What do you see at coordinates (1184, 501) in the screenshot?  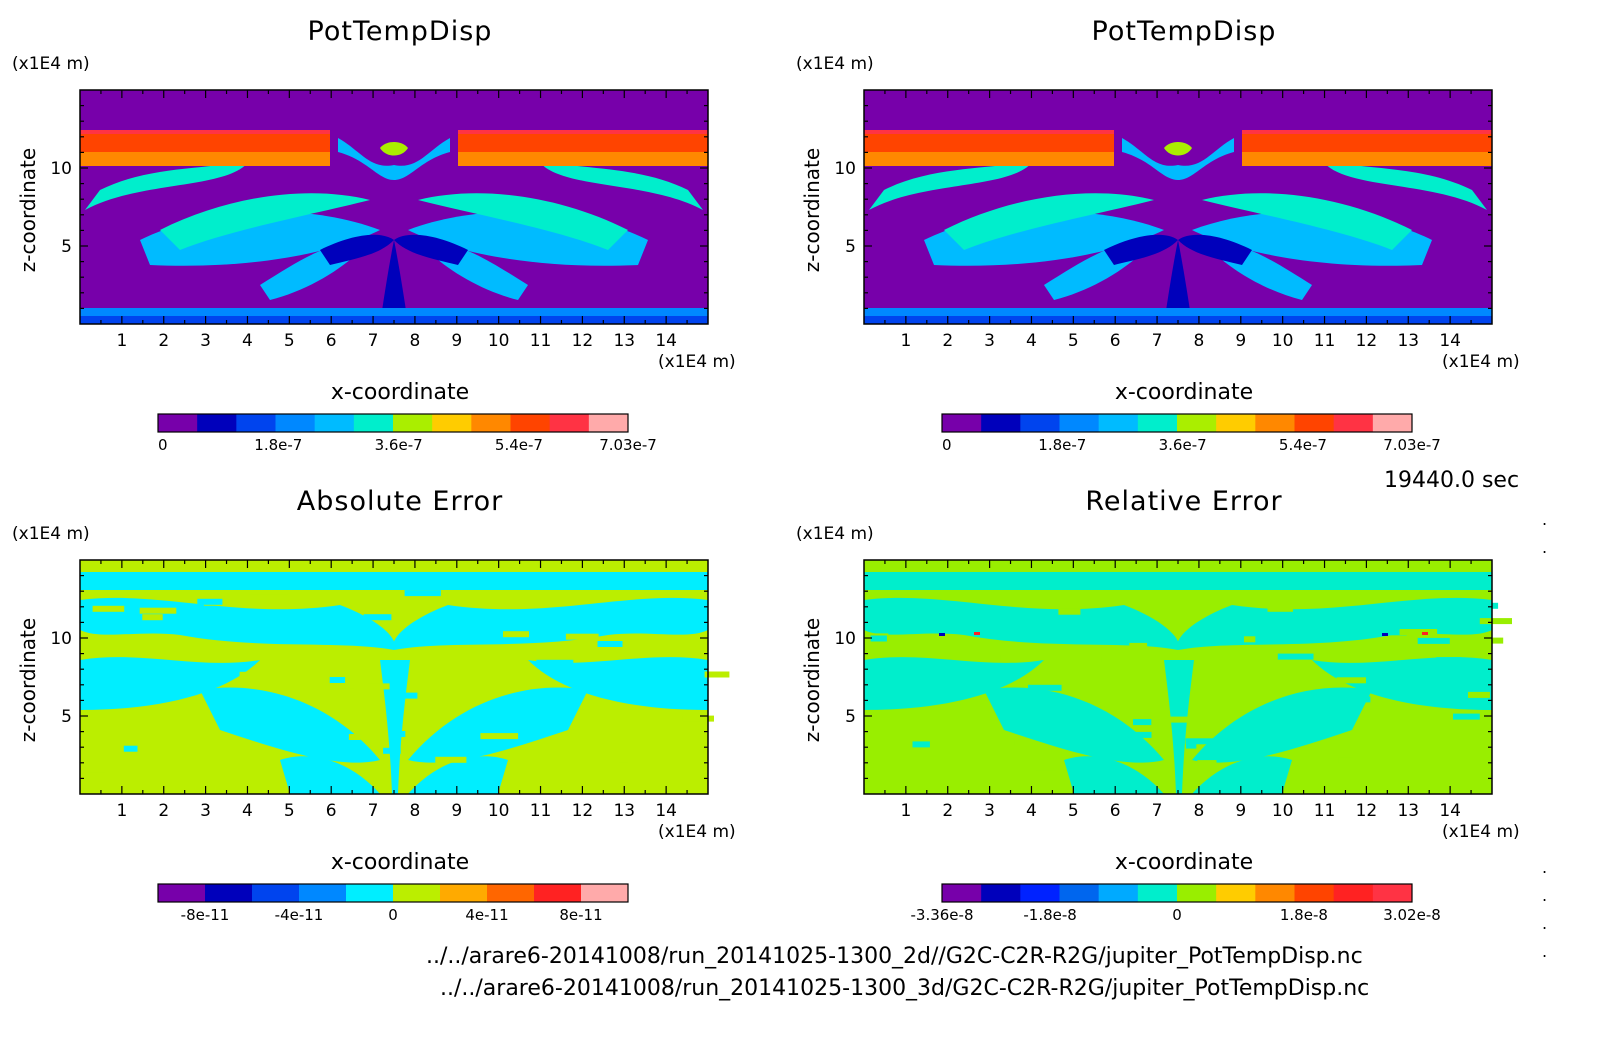 I see `chart-title: Relative Error` at bounding box center [1184, 501].